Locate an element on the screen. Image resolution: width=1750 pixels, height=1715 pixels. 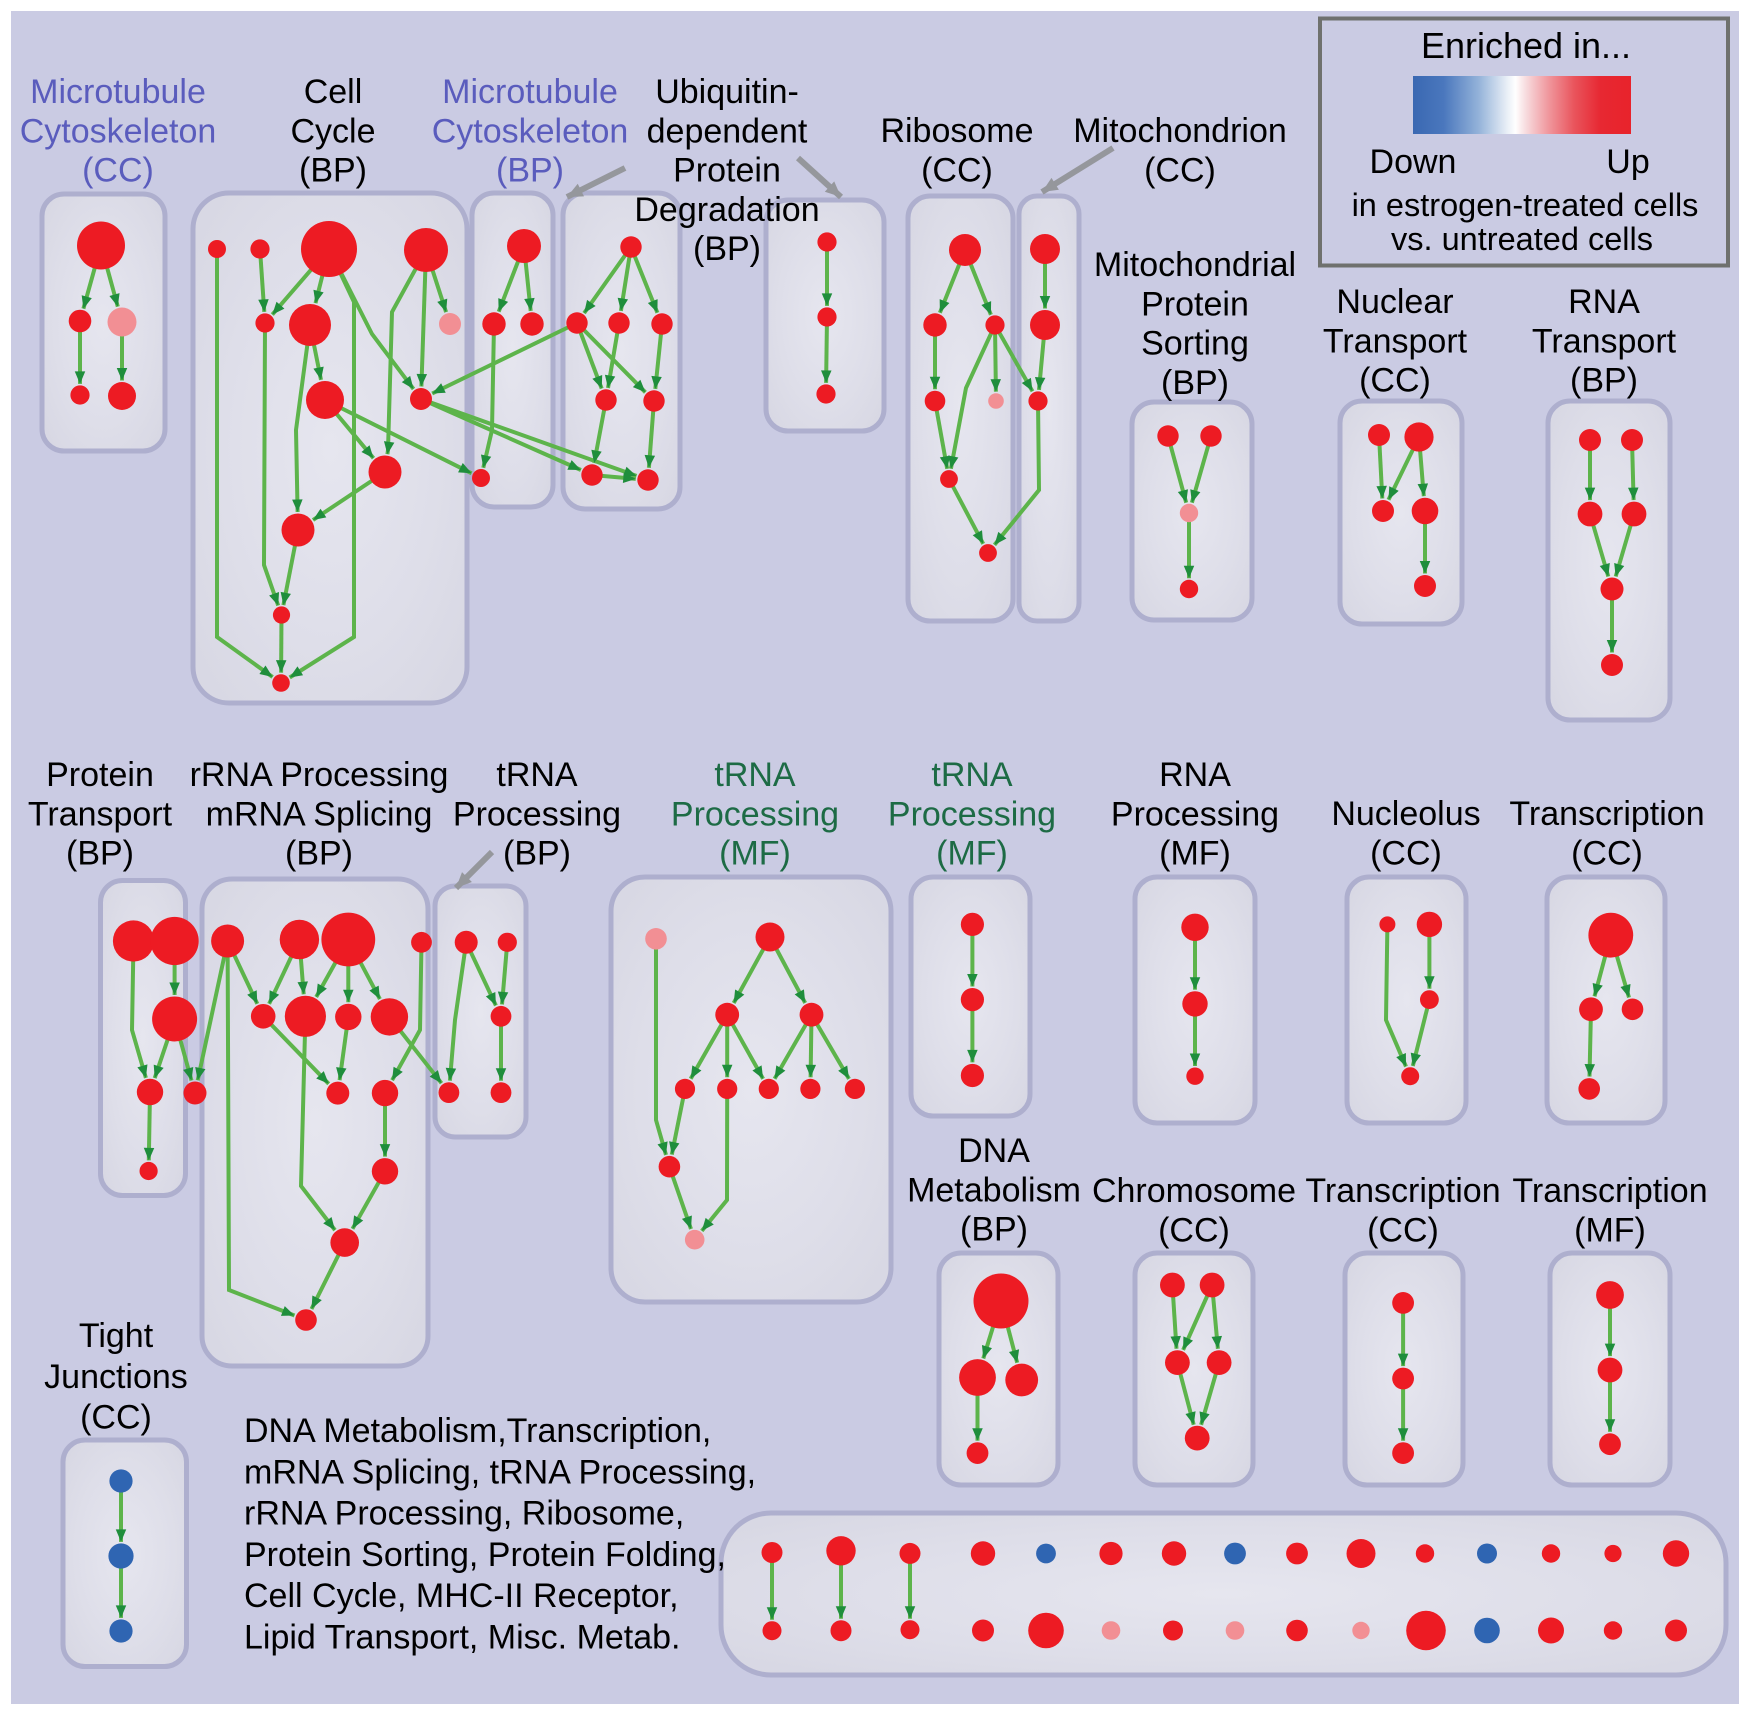
svg-text: rRNA Processing, Ribosome, is located at coordinates (464, 1514).